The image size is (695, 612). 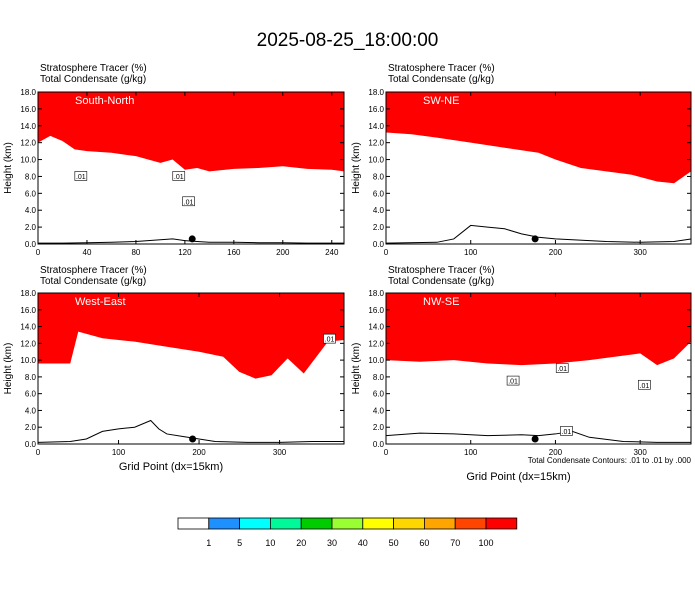 I want to click on plot-area: .01 .01 .01, so click(x=191, y=168).